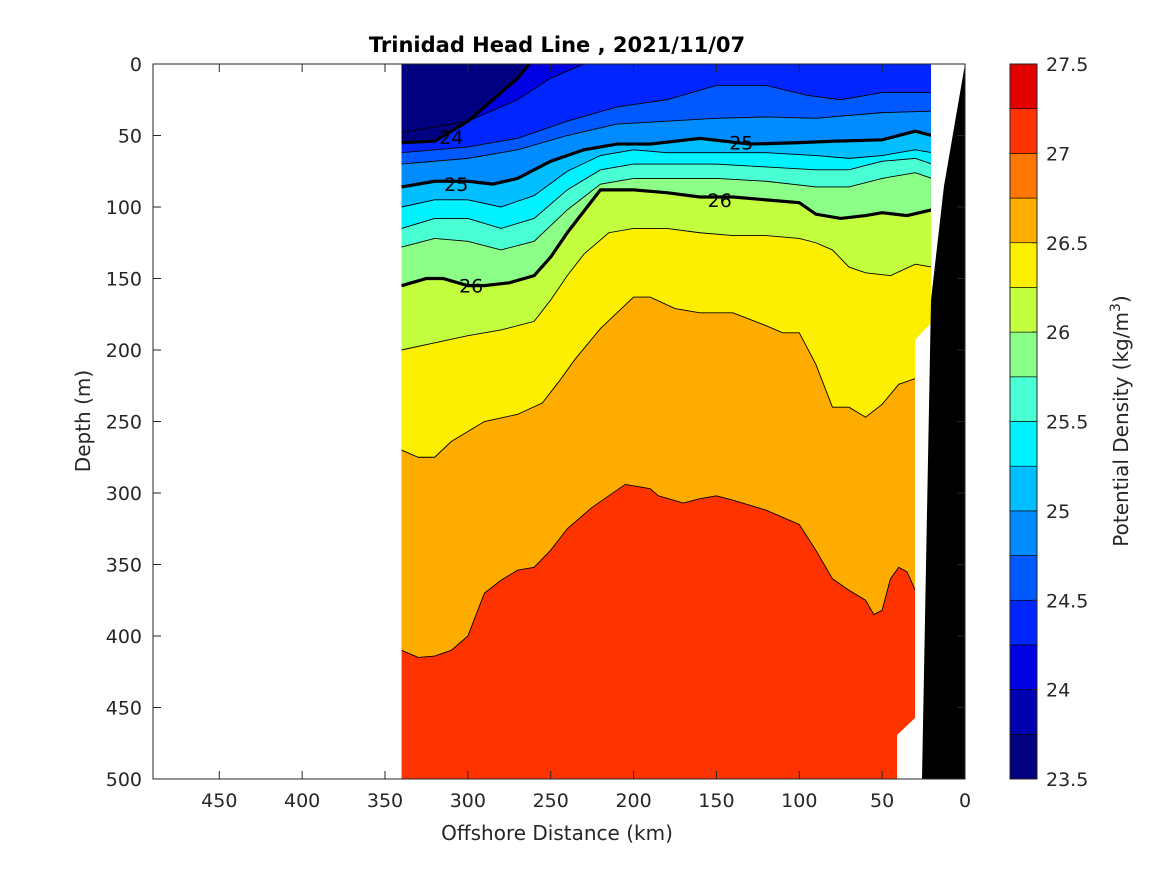 The height and width of the screenshot is (875, 1167). What do you see at coordinates (1067, 601) in the screenshot?
I see `colorbar-tick-label: 24.5` at bounding box center [1067, 601].